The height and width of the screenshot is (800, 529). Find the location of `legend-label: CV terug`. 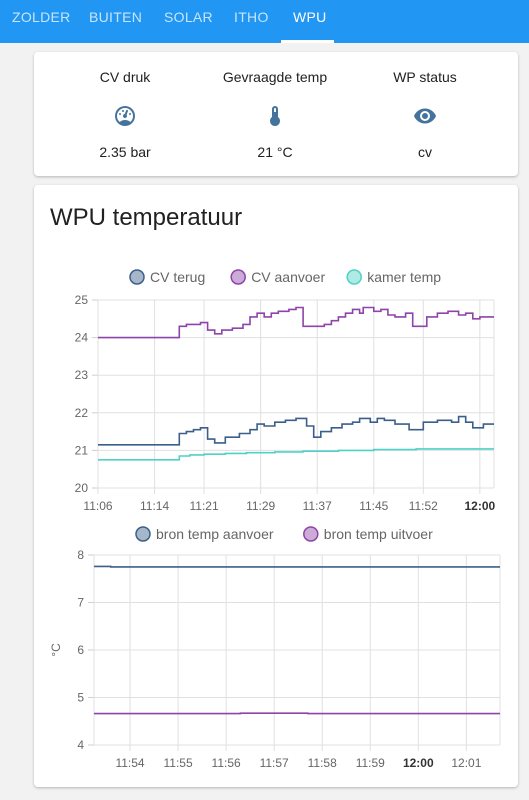

legend-label: CV terug is located at coordinates (177, 277).